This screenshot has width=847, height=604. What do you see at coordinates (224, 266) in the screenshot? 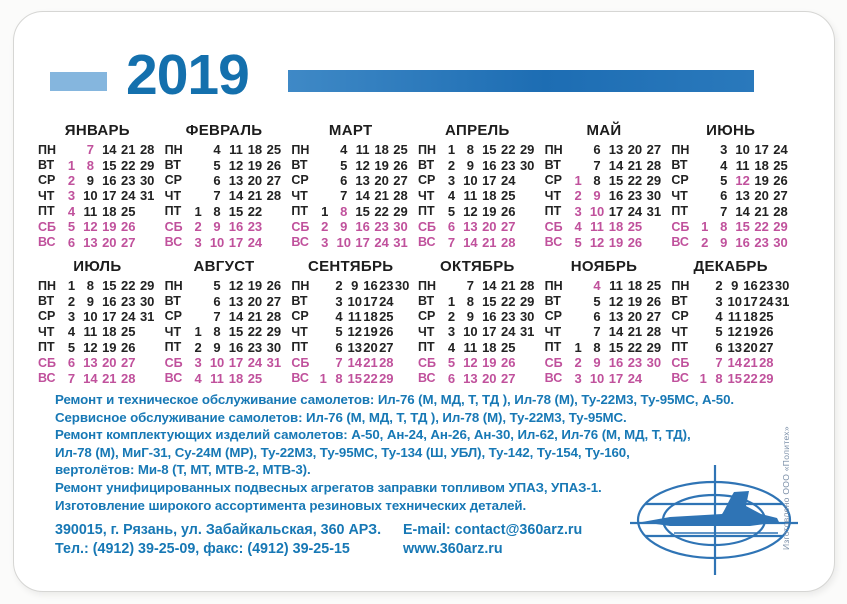
I see `month-title: АВГУСТ` at bounding box center [224, 266].